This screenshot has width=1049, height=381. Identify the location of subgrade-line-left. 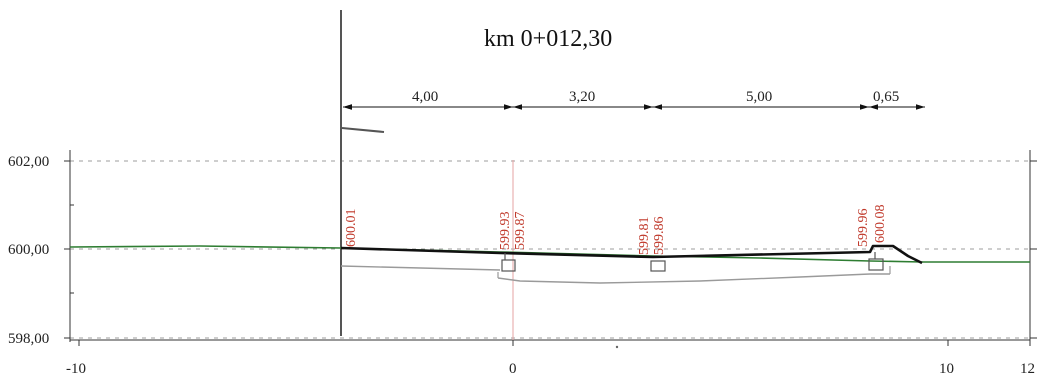
(420, 268).